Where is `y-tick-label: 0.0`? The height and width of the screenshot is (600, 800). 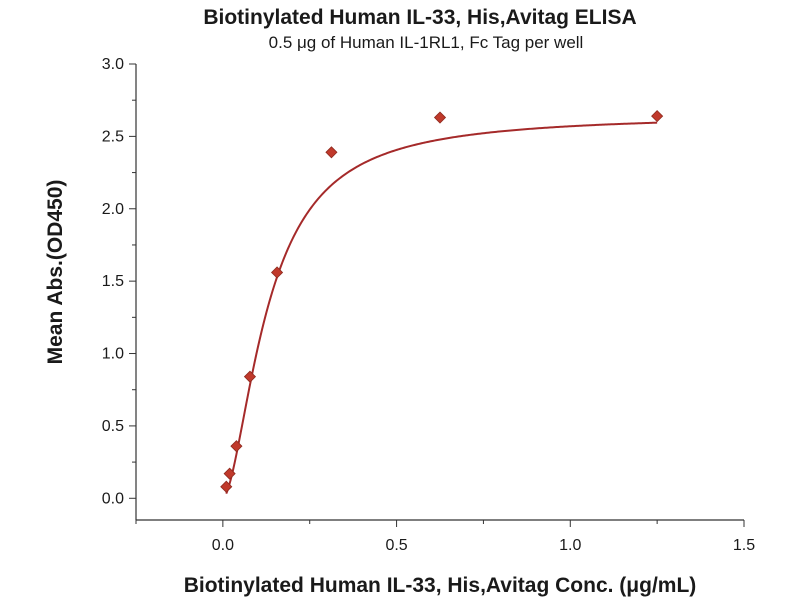 y-tick-label: 0.0 is located at coordinates (113, 498).